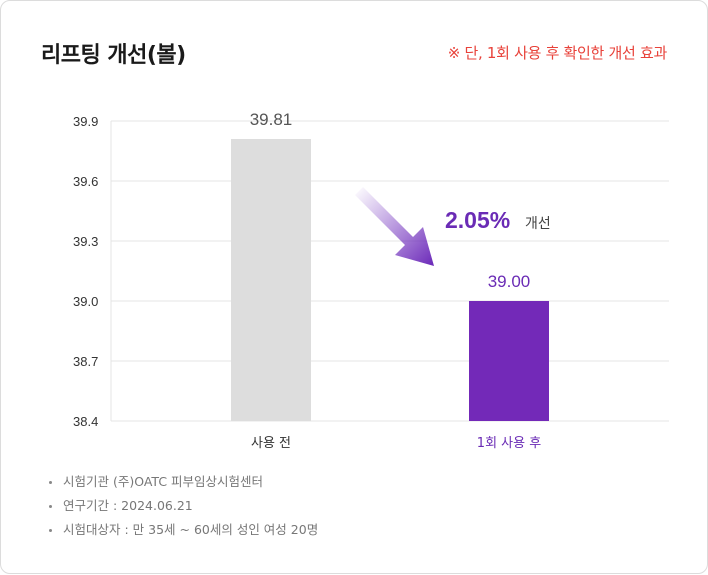  Describe the element at coordinates (85, 421) in the screenshot. I see `y-tick-label: 38.4` at that location.